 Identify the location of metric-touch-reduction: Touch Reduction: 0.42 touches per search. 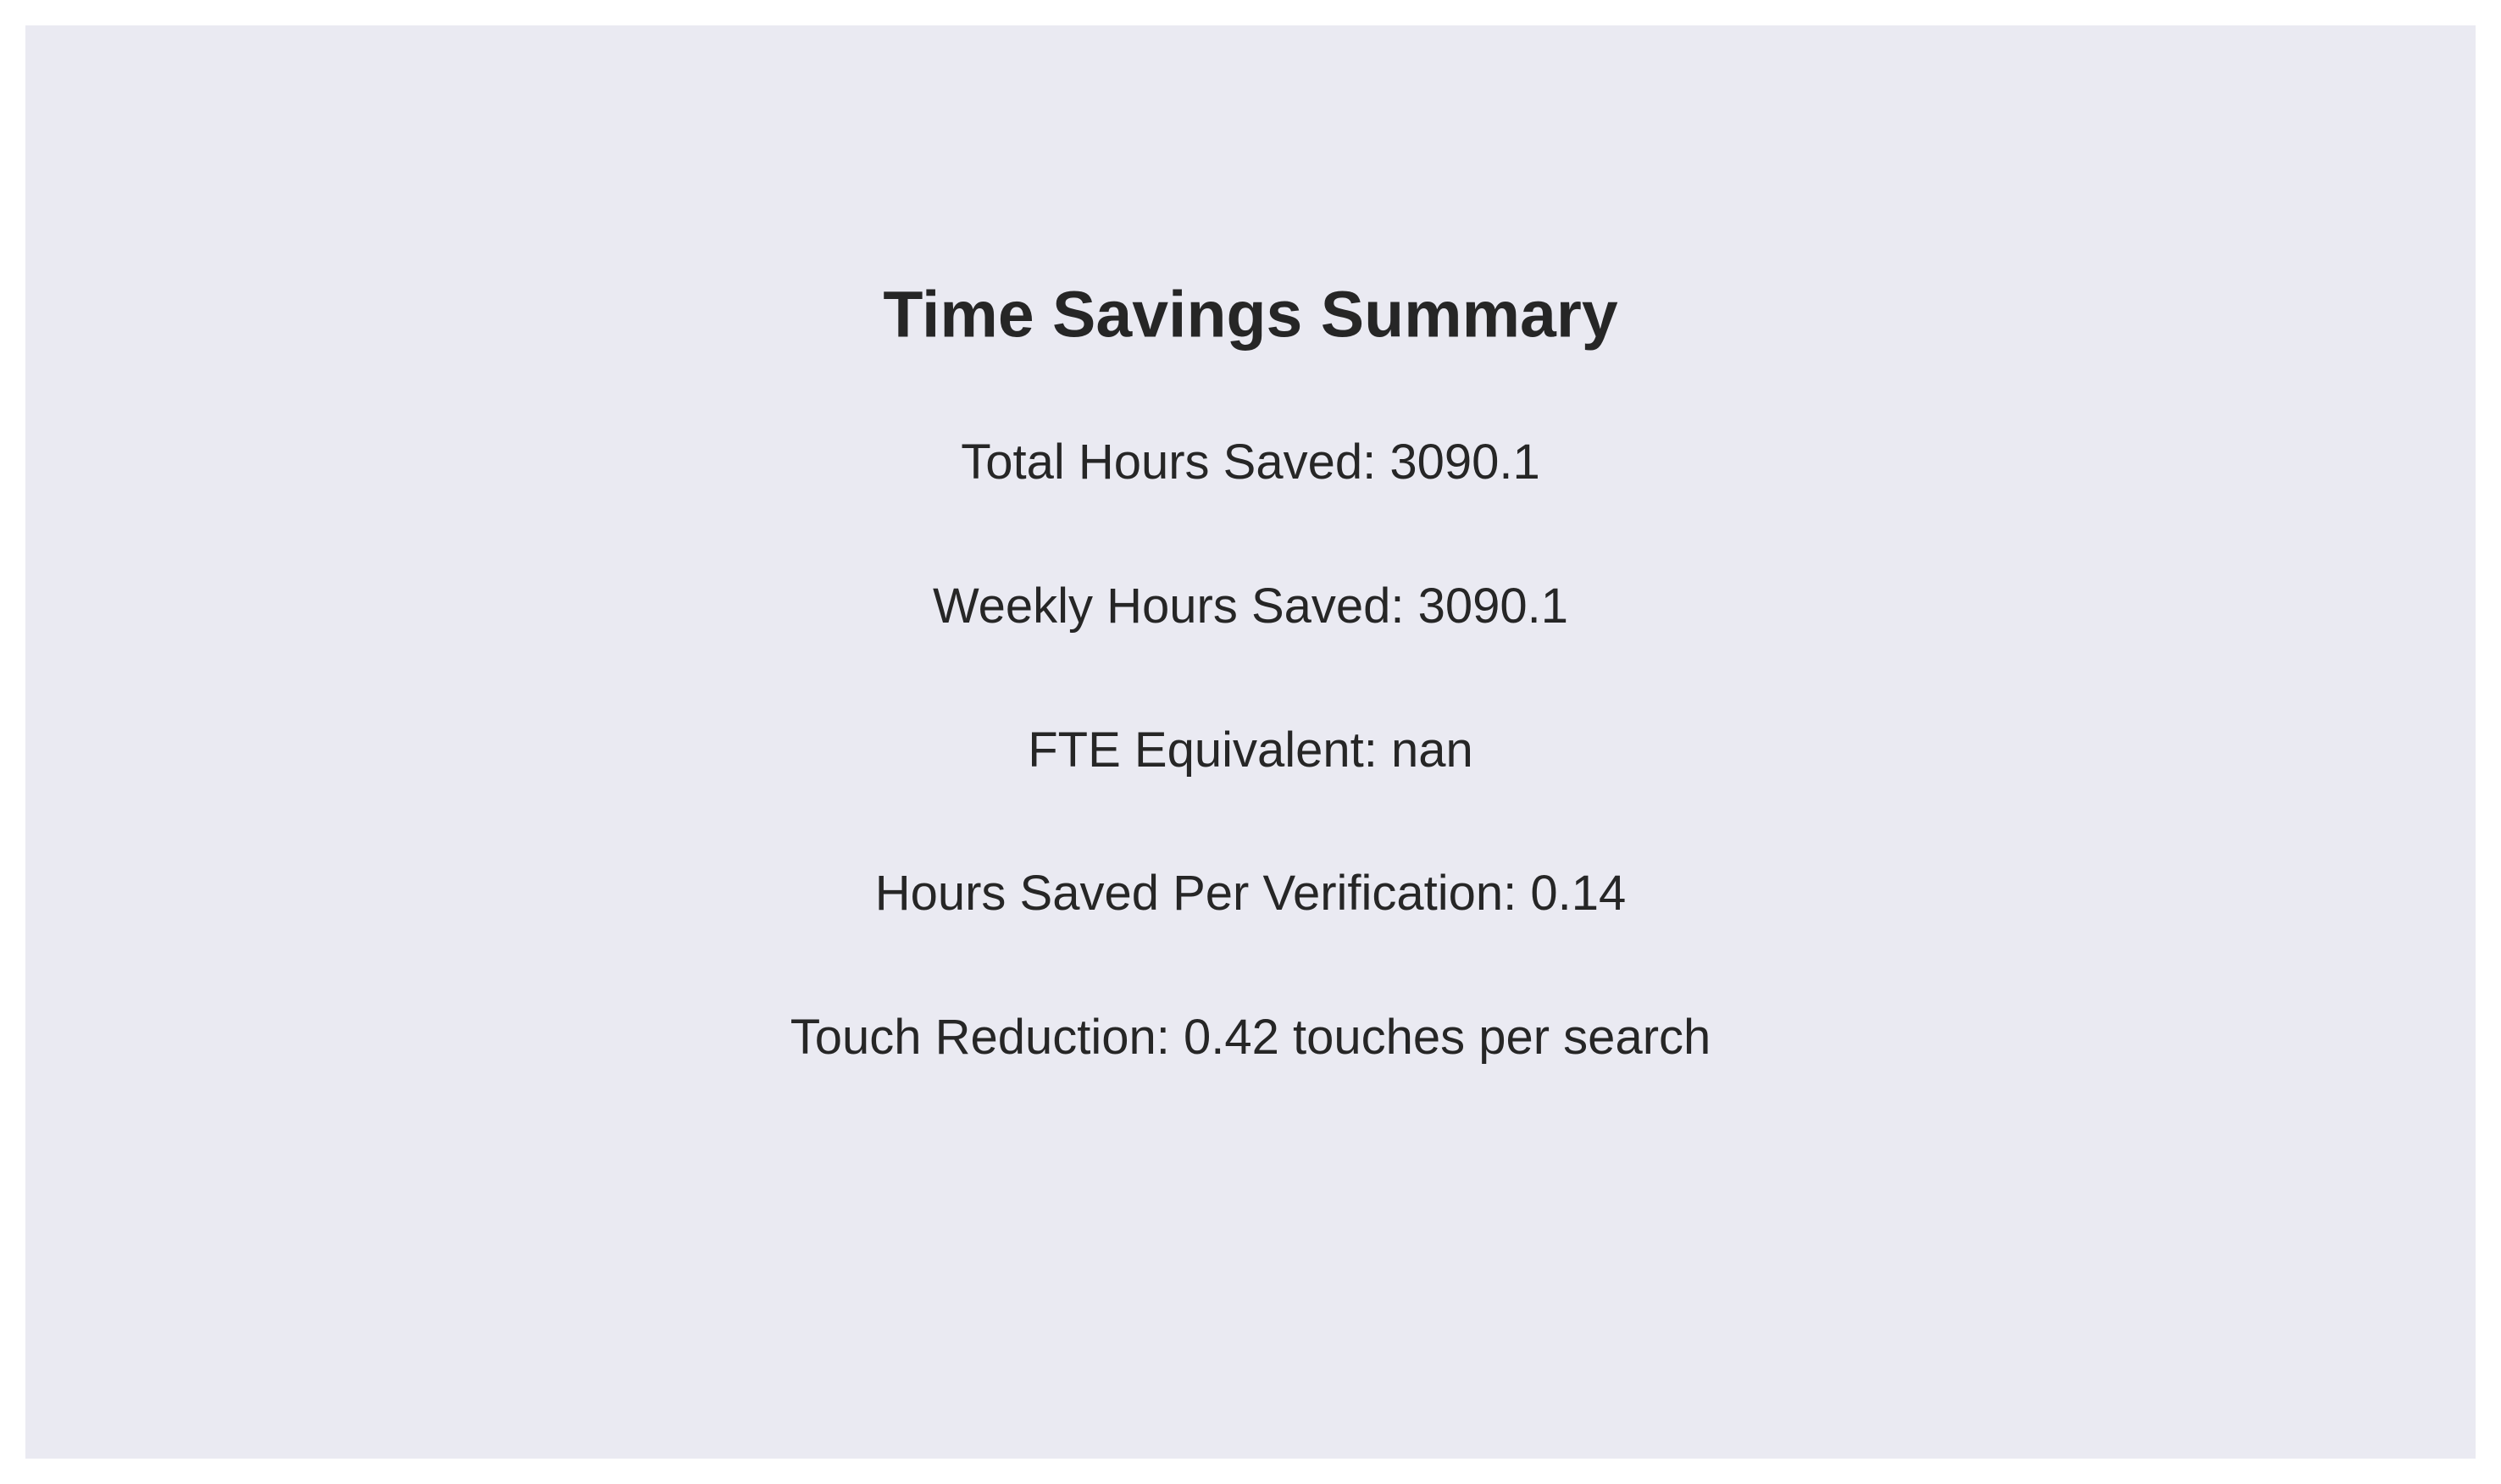
(1250, 1037).